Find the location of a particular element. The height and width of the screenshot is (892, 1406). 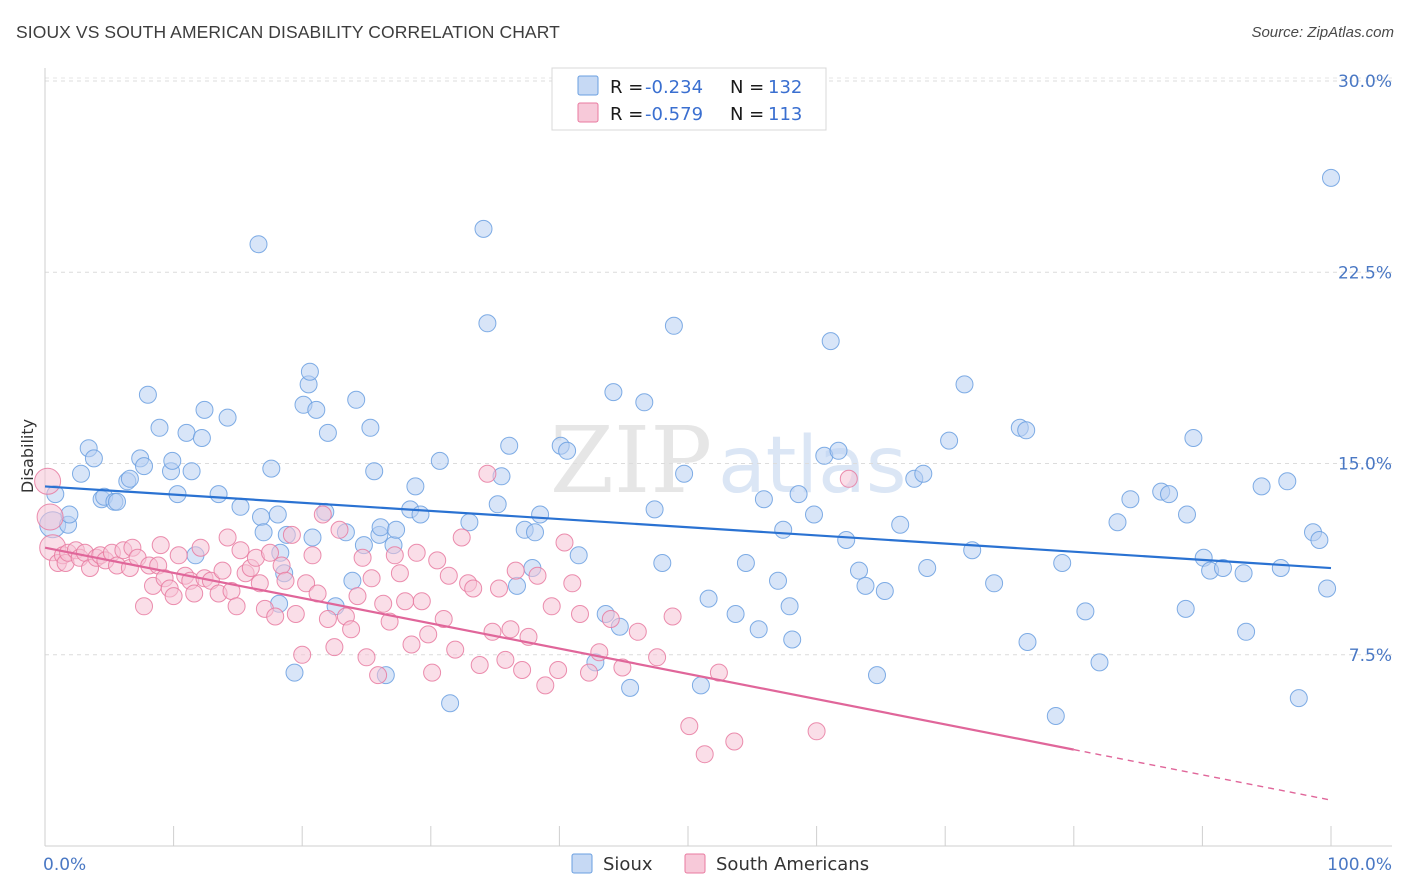

chart-source: Source: ZipAtlas.com is located at coordinates (1322, 32).